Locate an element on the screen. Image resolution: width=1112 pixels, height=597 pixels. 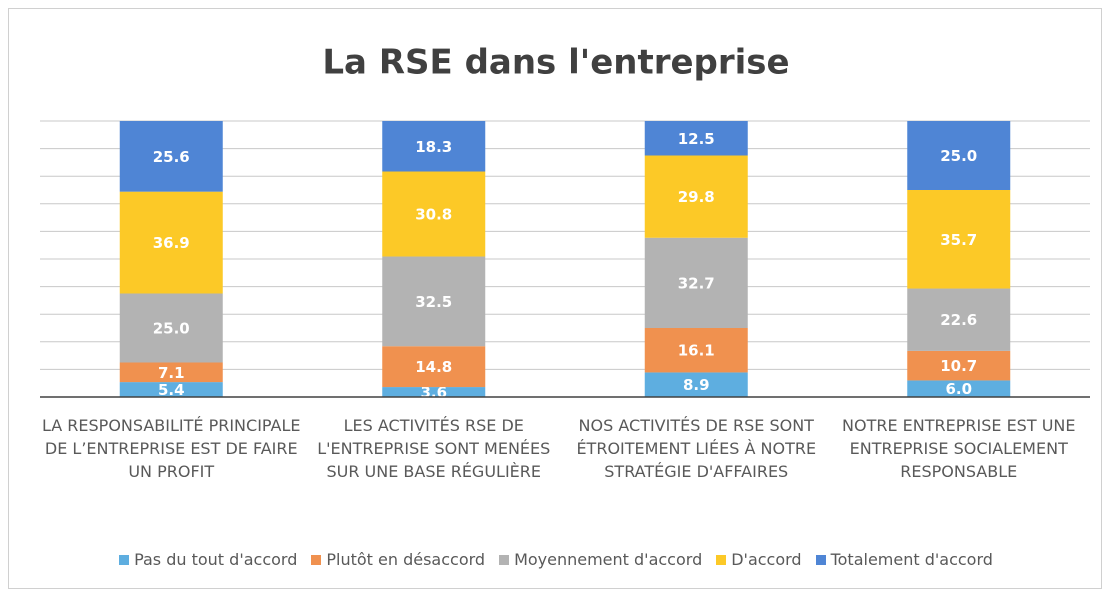
data-label: 30.8 is located at coordinates (433, 215).